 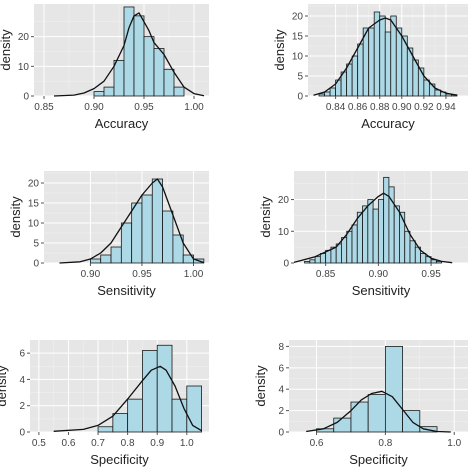 I want to click on x-tick-label: 1.0, so click(x=187, y=443).